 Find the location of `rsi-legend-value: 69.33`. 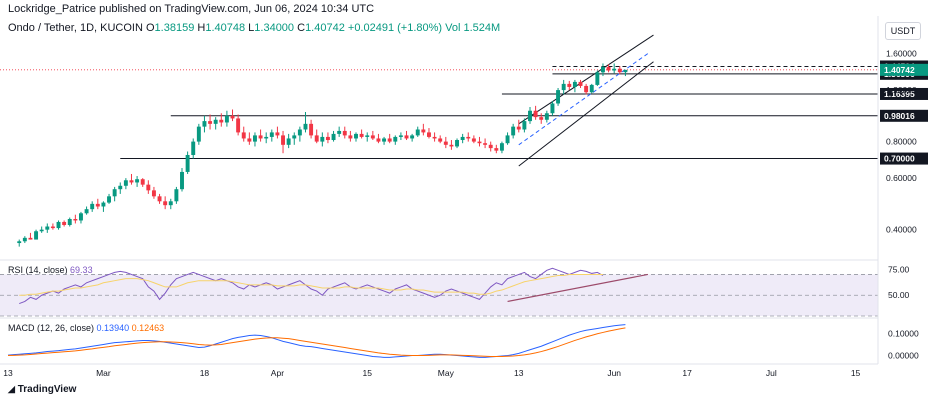

rsi-legend-value: 69.33 is located at coordinates (81, 270).